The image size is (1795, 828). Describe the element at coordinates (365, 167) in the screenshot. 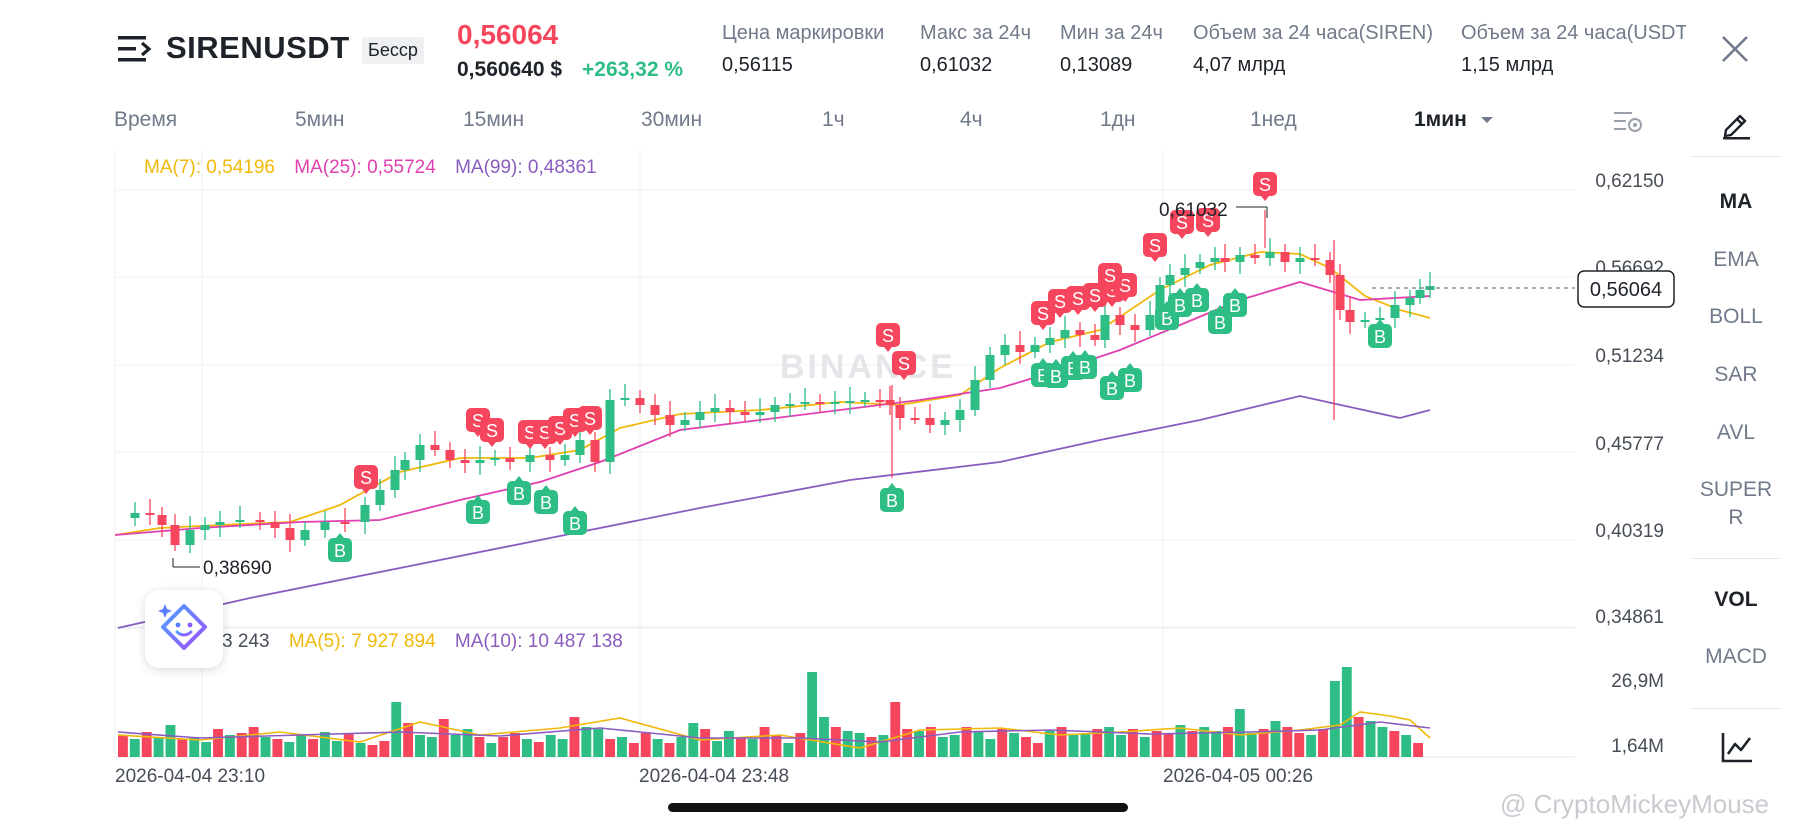

I see `ma25-legend: MA(25): 0,55724` at that location.